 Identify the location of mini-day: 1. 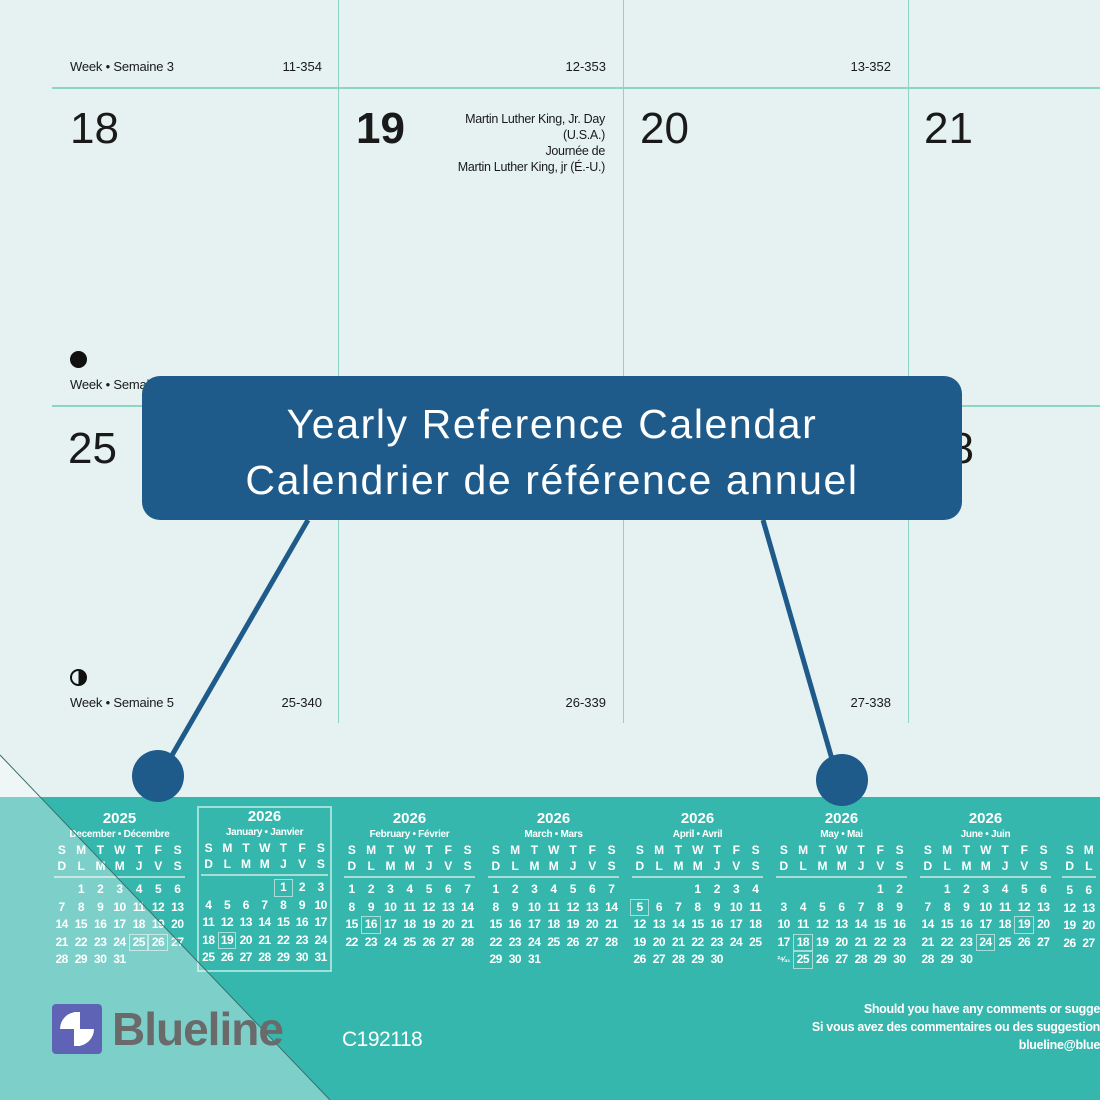
(880, 889).